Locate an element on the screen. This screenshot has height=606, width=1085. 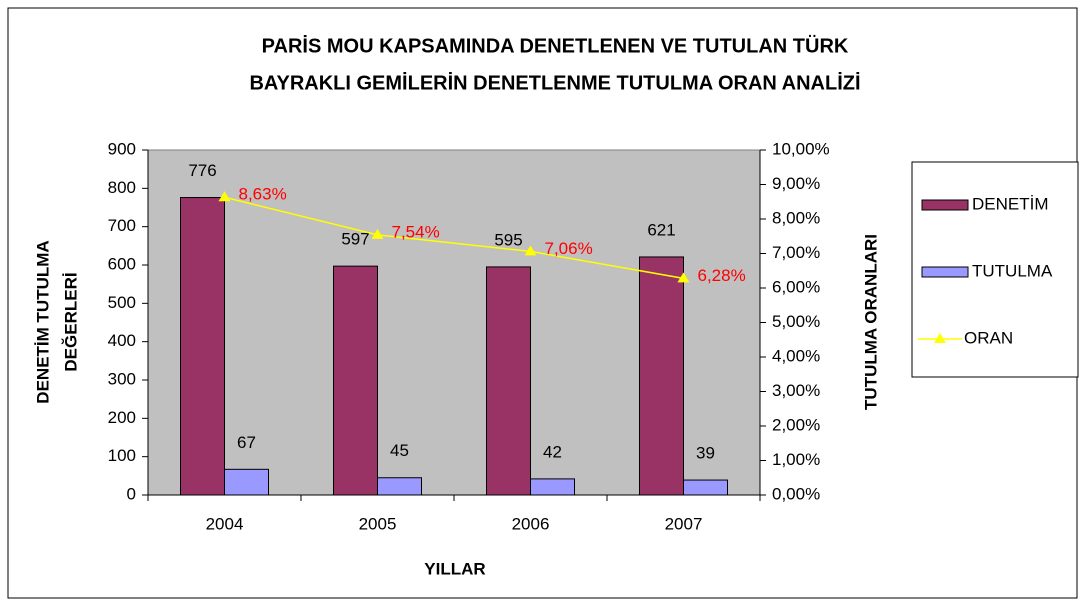
y2-tick-label: 1,00% is located at coordinates (796, 459).